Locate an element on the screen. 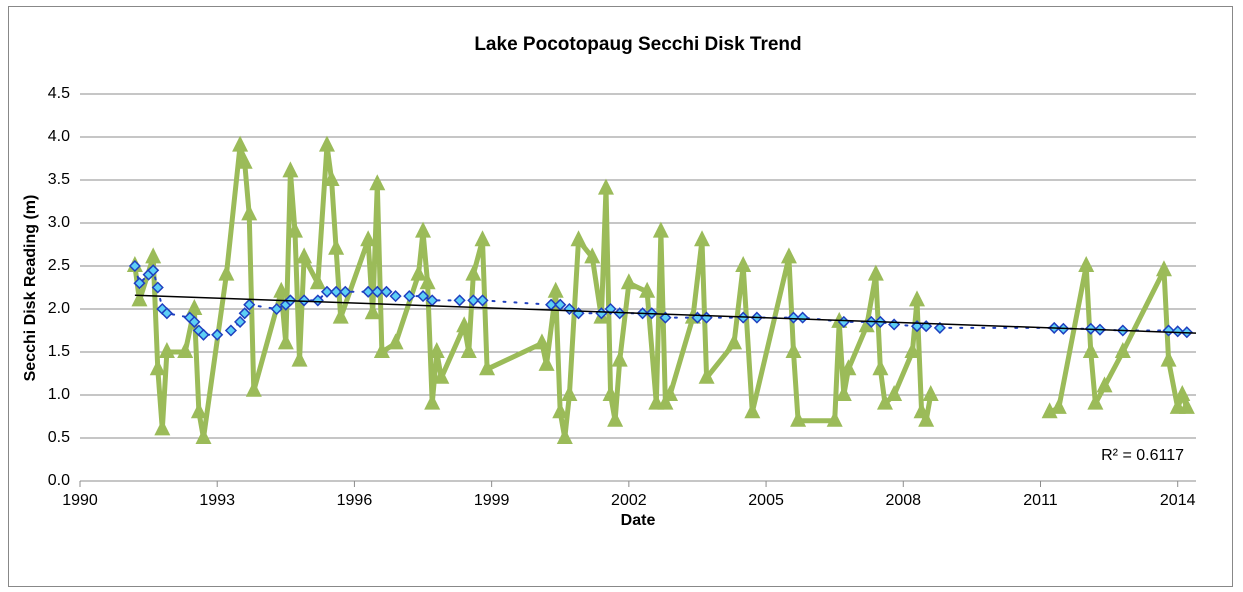 The image size is (1243, 592). y-axis-title: Secchi Disk Reading (m) is located at coordinates (30, 288).